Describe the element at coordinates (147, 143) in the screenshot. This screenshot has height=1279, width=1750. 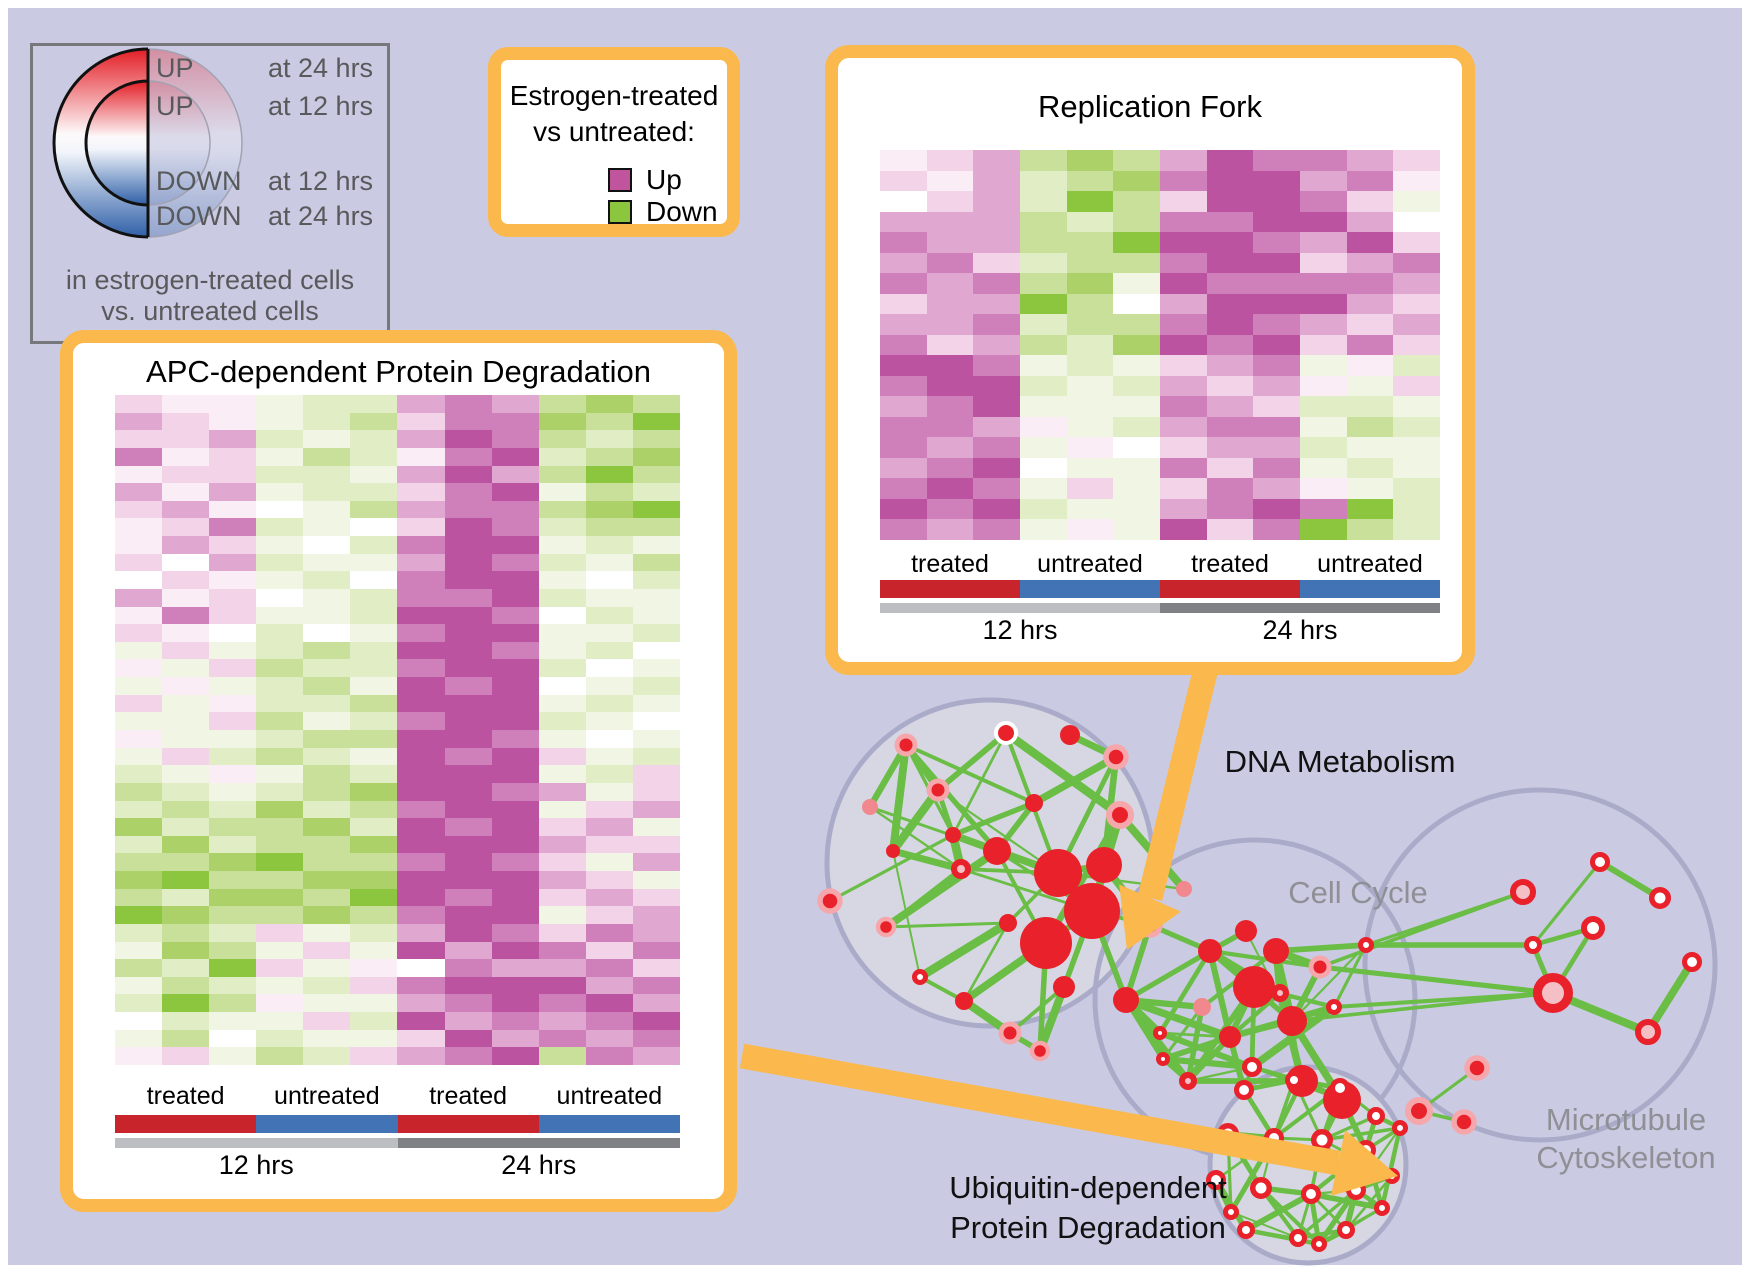
I see `updown-circle-glyph` at that location.